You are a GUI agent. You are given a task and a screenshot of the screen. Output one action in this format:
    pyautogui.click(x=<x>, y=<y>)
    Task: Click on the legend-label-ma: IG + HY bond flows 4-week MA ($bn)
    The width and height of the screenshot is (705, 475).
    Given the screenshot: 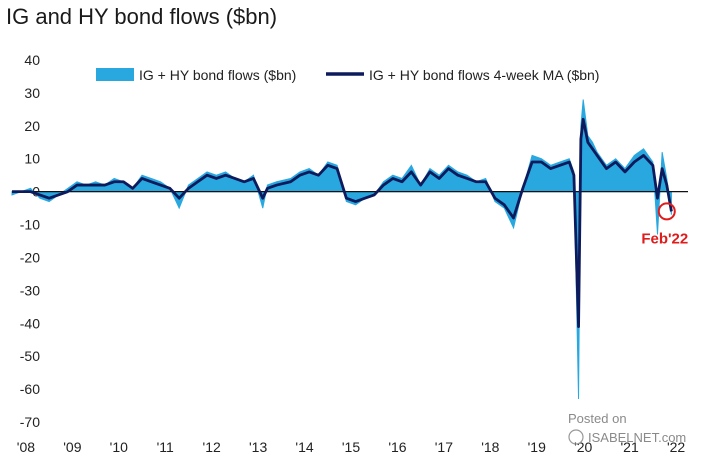 What is the action you would take?
    pyautogui.click(x=484, y=75)
    